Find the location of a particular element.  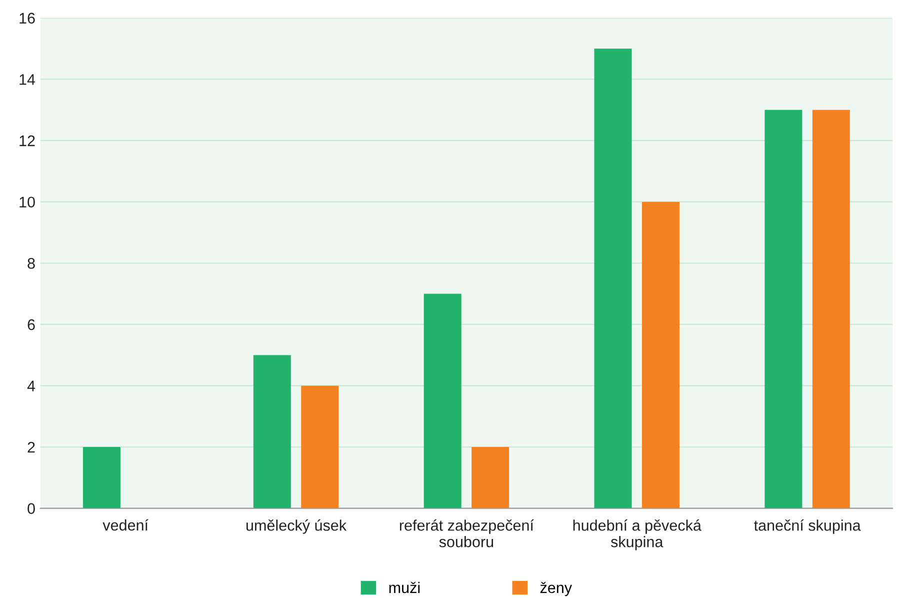

y-tick-label: 12 is located at coordinates (27, 140).